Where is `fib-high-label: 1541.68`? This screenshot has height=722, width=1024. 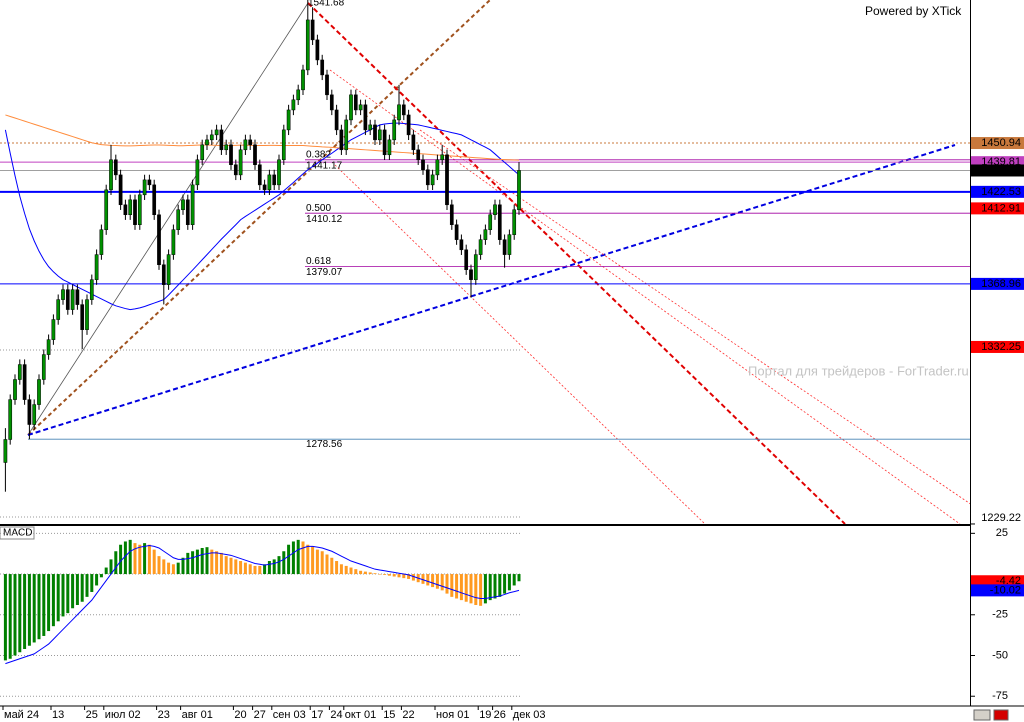
fib-high-label: 1541.68 is located at coordinates (326, 4).